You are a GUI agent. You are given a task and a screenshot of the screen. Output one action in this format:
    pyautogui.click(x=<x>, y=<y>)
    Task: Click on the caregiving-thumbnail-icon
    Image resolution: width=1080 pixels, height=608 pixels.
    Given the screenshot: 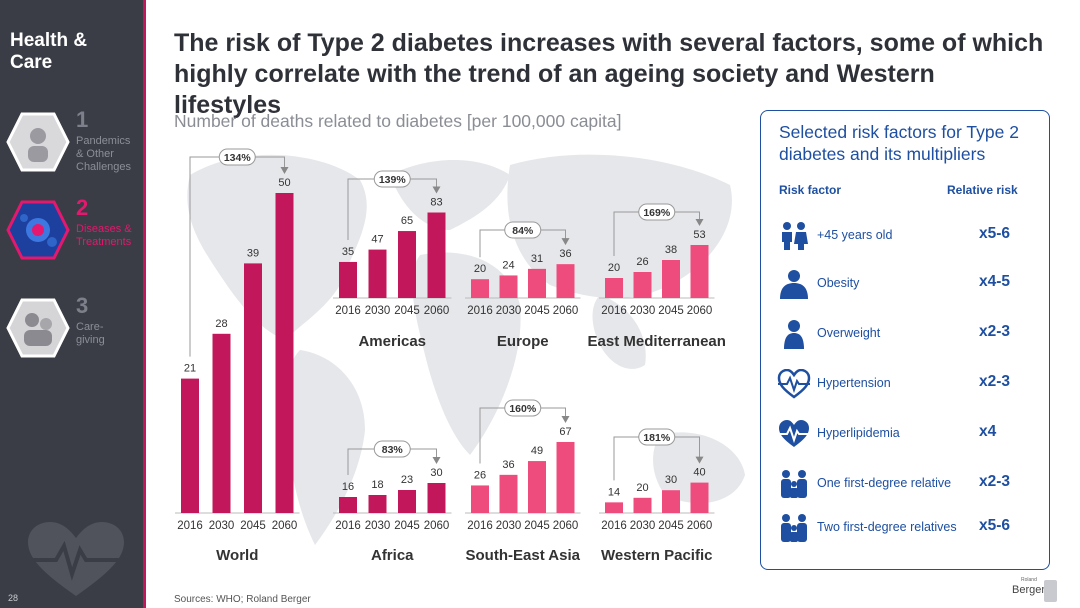 What is the action you would take?
    pyautogui.click(x=38, y=328)
    